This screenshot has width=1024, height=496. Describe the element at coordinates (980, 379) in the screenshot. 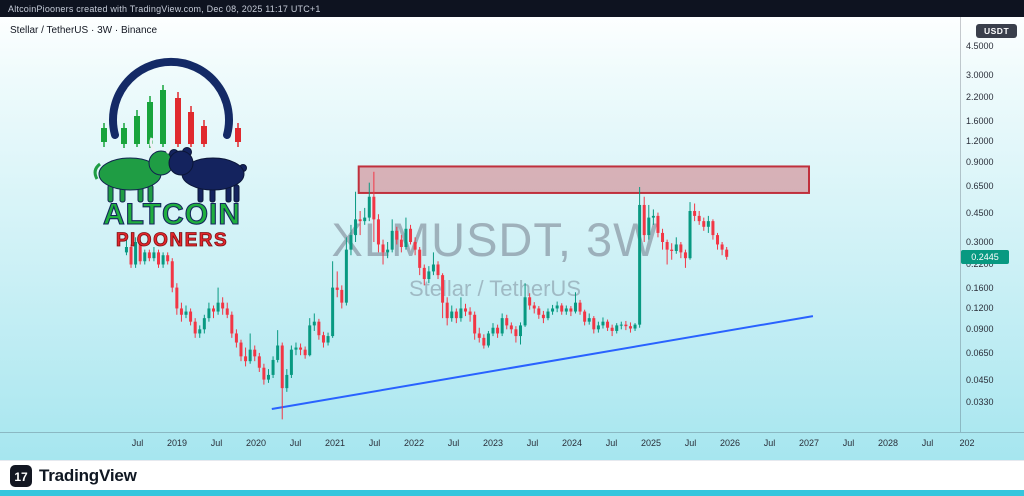

I see `price-axis-label: 0.0450` at that location.